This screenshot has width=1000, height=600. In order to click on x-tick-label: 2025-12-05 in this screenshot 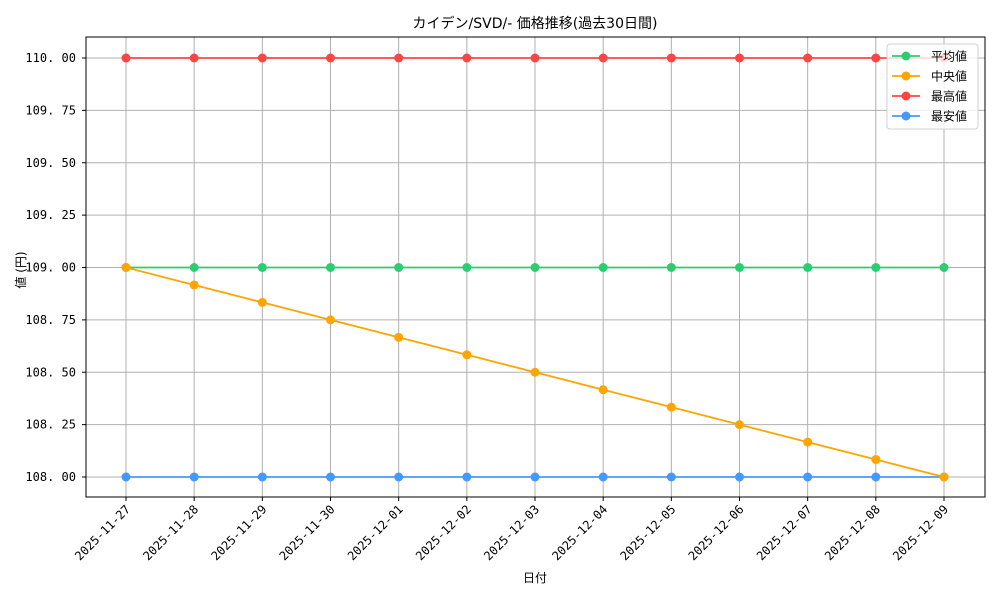, I will do `click(647, 532)`.